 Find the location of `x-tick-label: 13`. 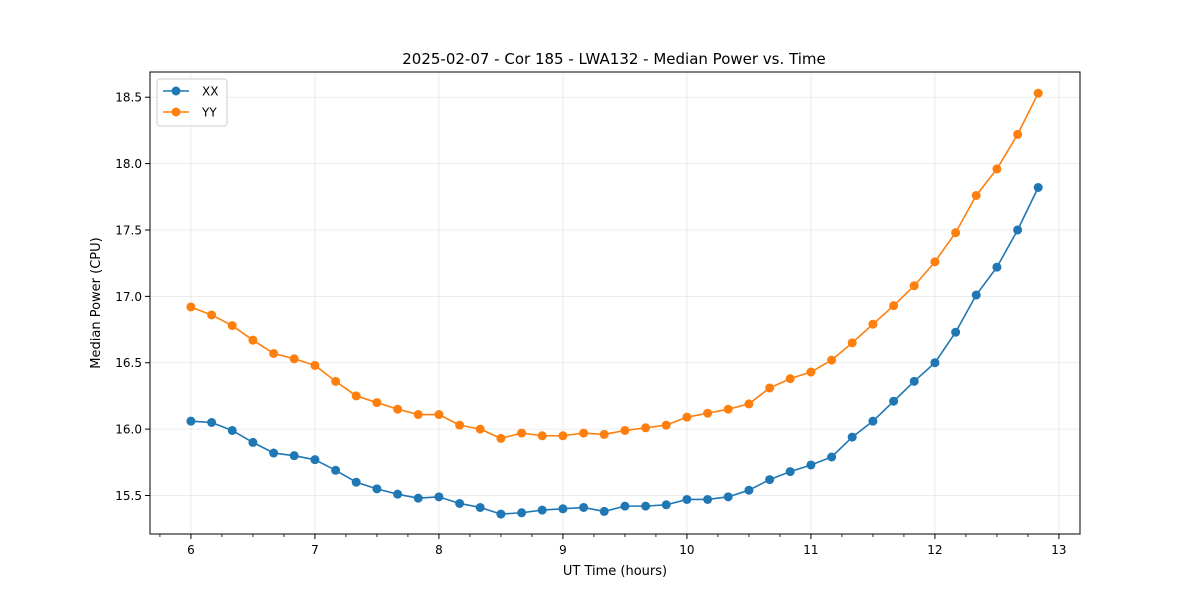

x-tick-label: 13 is located at coordinates (1058, 550).